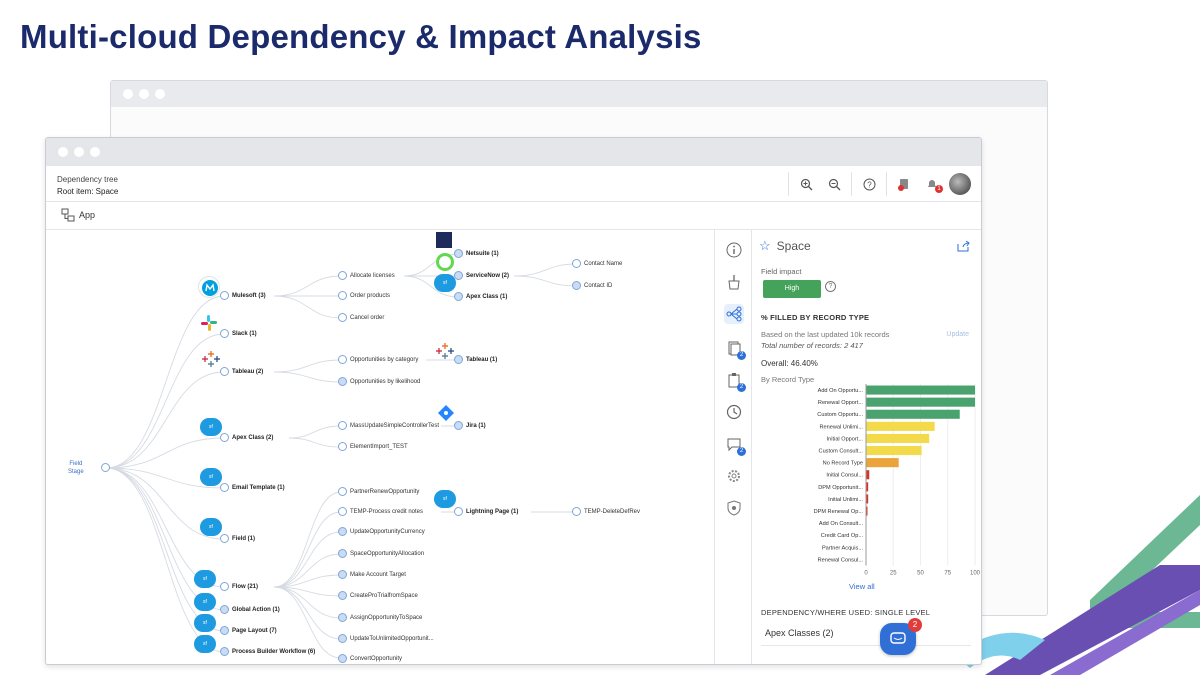 This screenshot has width=1200, height=675. I want to click on tree-node-allocate-licenses: Allocate licenses, so click(366, 275).